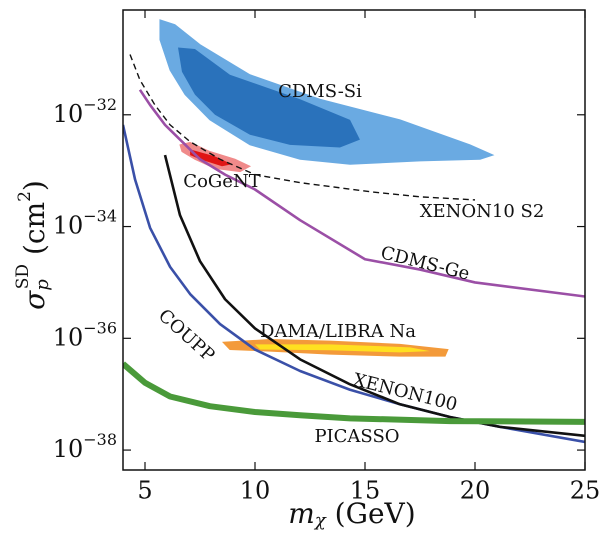  I want to click on y-tick-label: 10−32, so click(85, 110).